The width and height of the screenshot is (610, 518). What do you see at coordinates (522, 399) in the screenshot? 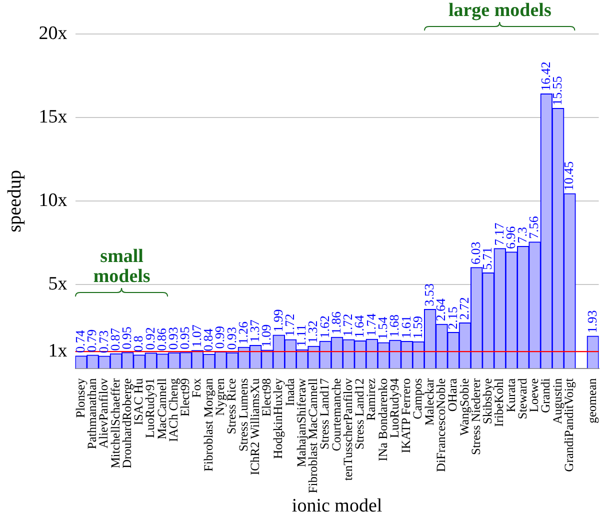
I see `x-tick-label: Steward` at bounding box center [522, 399].